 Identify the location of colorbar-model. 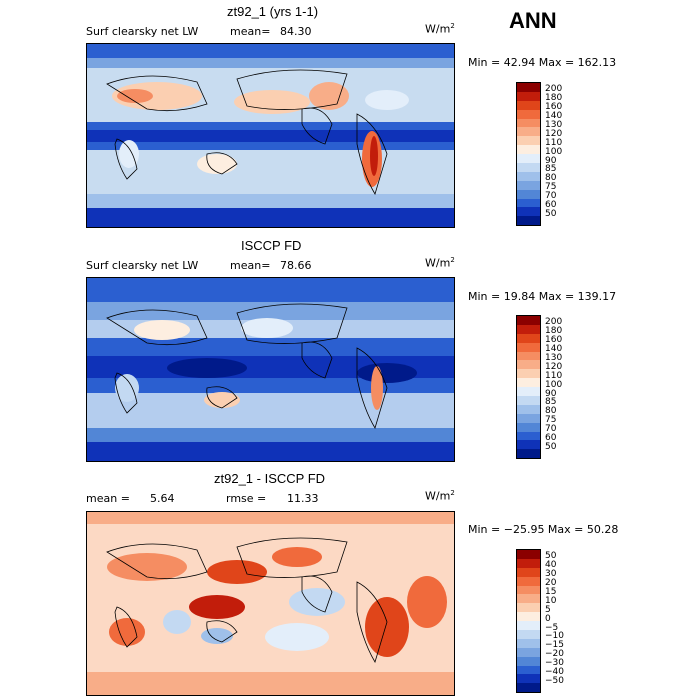
(528, 154).